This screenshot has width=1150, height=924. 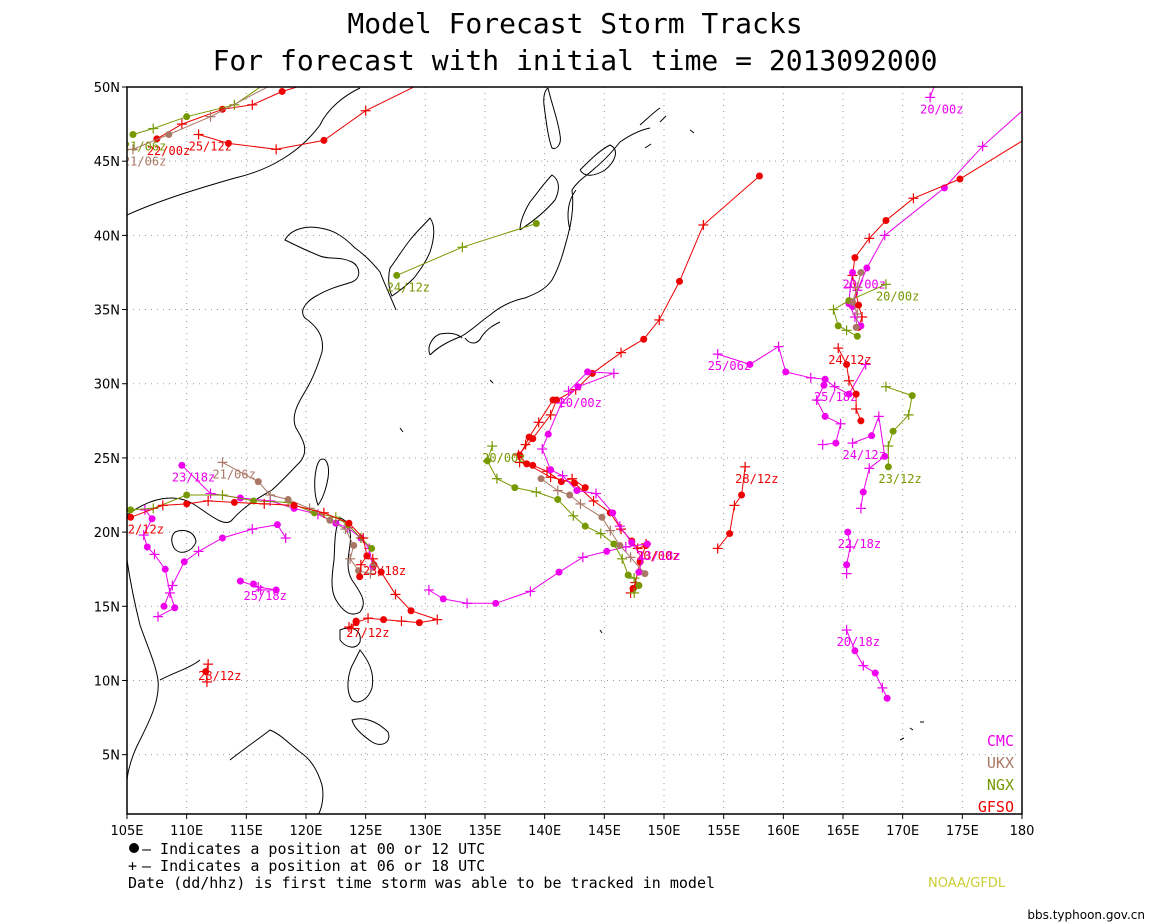 What do you see at coordinates (996, 774) in the screenshot?
I see `legend: CMC UKX NGX GFSO` at bounding box center [996, 774].